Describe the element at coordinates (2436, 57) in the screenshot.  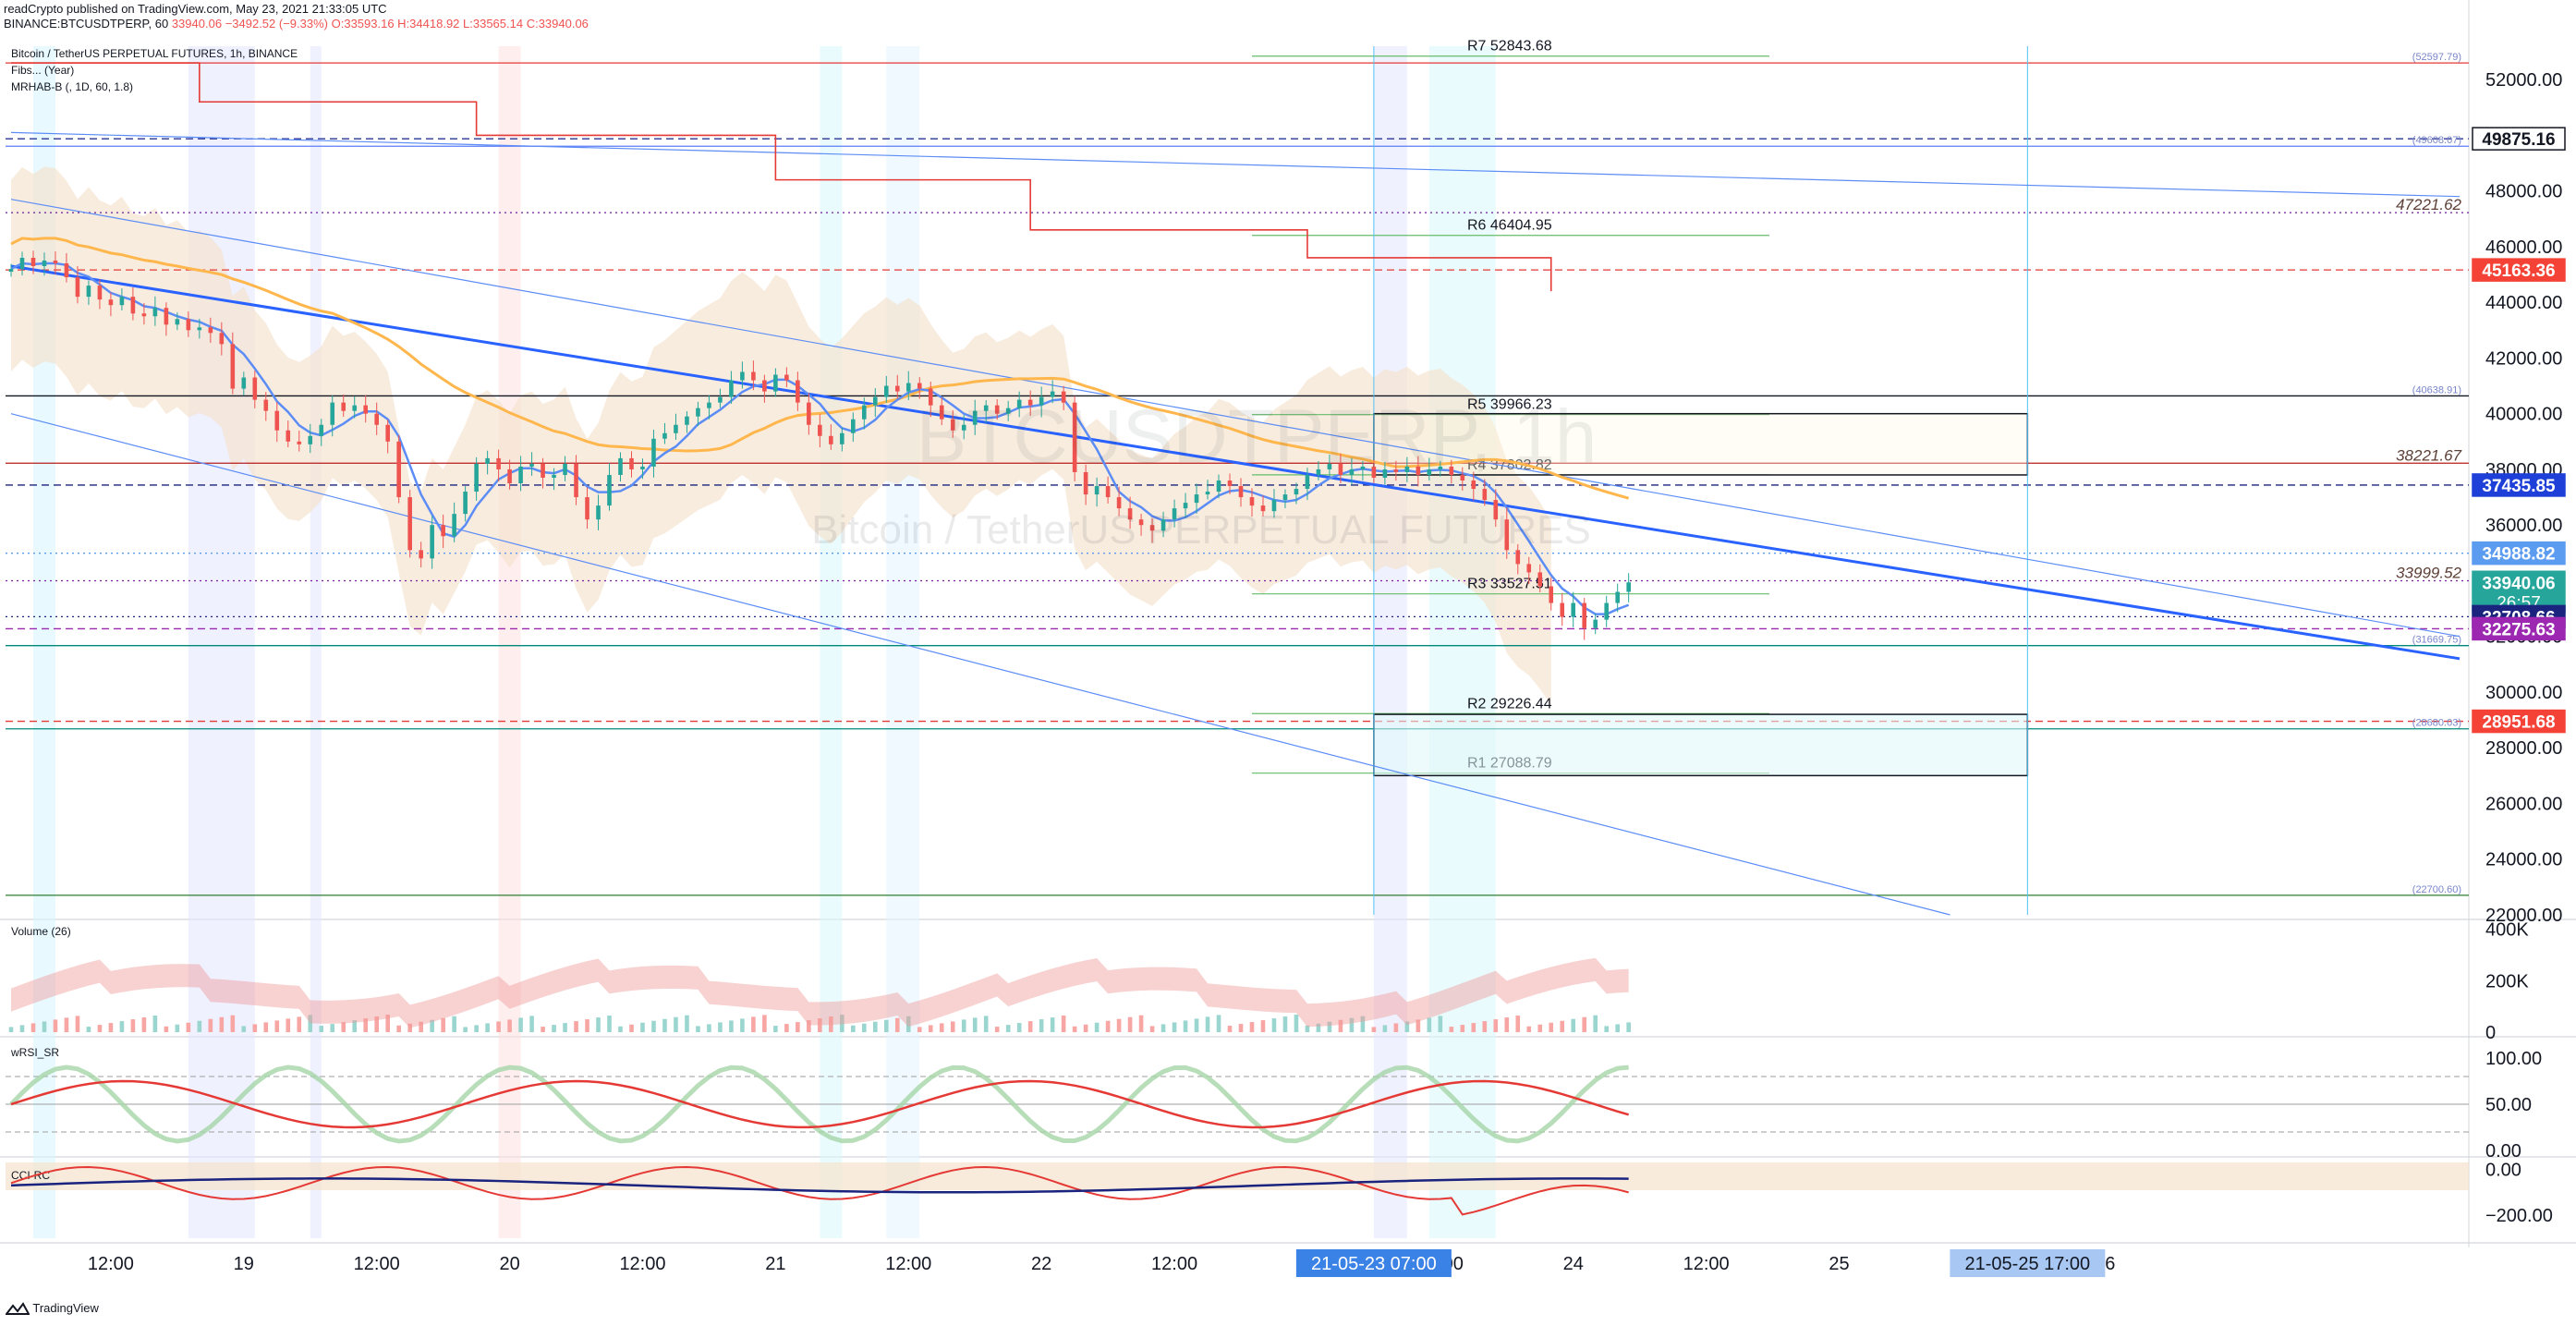
I see `level-price-label: (52597.79)` at that location.